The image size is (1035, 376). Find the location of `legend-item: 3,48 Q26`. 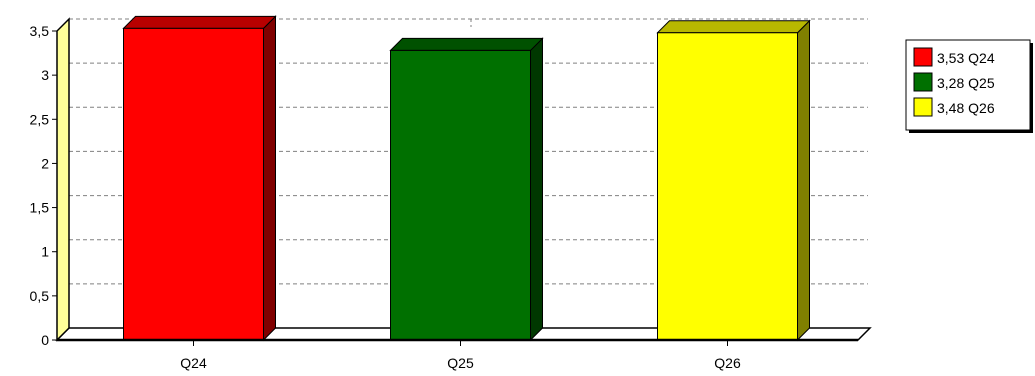

legend-item: 3,48 Q26 is located at coordinates (954, 107).